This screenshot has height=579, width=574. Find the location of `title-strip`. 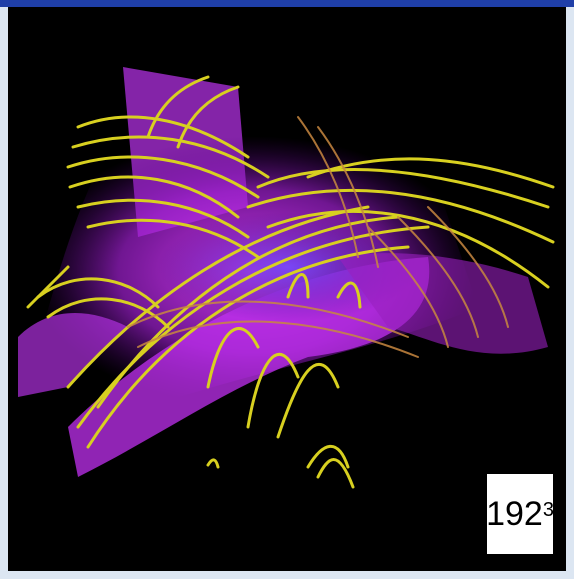

title-strip is located at coordinates (287, 3).